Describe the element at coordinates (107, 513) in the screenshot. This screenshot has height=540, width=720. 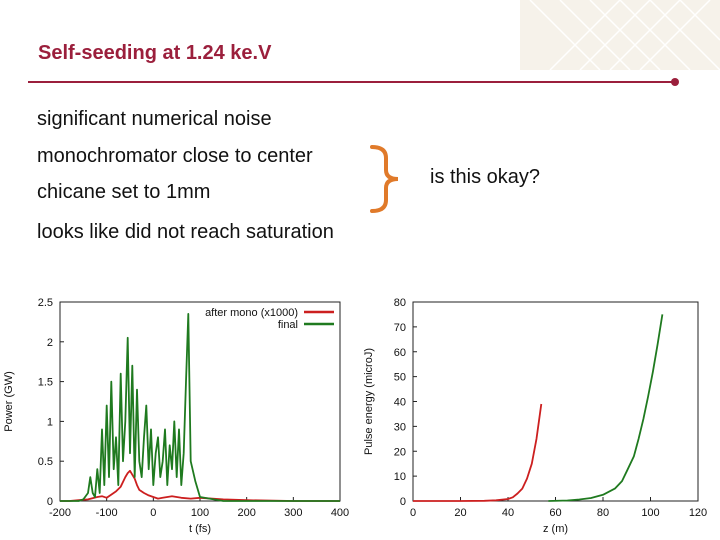
I see `x-tick-label: -100` at that location.